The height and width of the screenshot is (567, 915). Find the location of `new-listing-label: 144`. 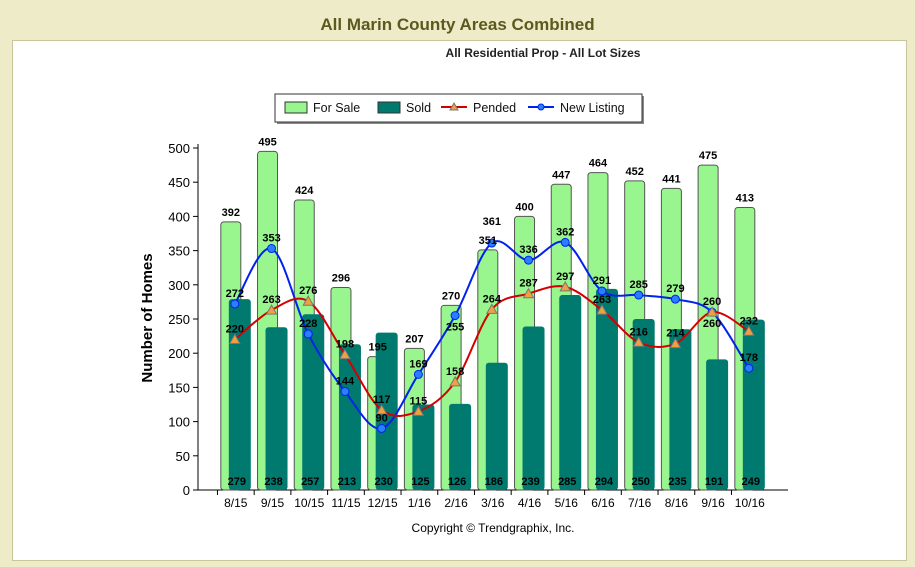

new-listing-label: 144 is located at coordinates (345, 382).